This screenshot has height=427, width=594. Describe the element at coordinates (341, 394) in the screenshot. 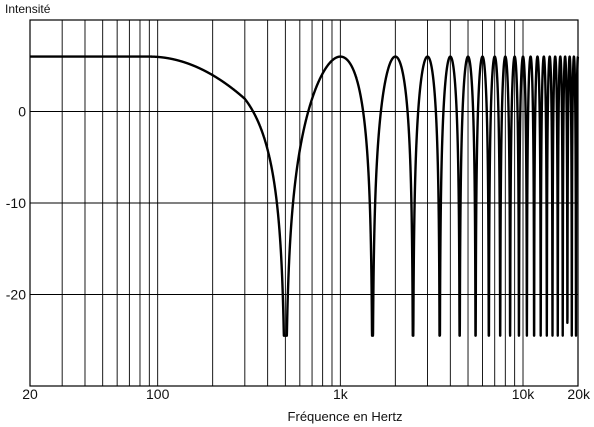

I see `x-tick-label: 1k` at that location.